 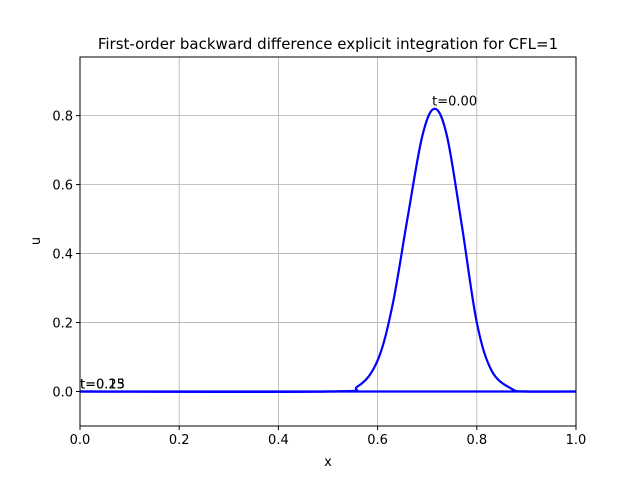 What do you see at coordinates (476, 440) in the screenshot?
I see `x-tick-label: 0.8` at bounding box center [476, 440].